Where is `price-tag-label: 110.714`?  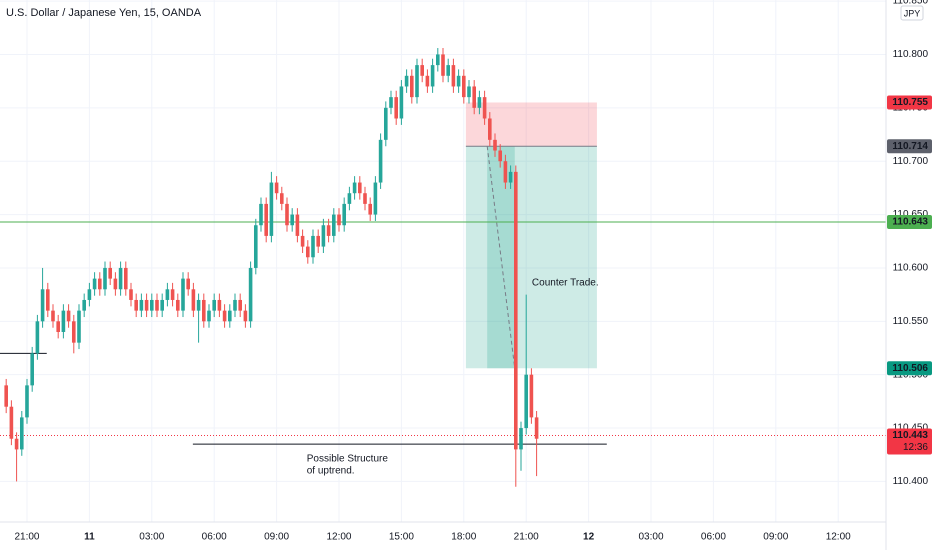
price-tag-label: 110.714 is located at coordinates (910, 146).